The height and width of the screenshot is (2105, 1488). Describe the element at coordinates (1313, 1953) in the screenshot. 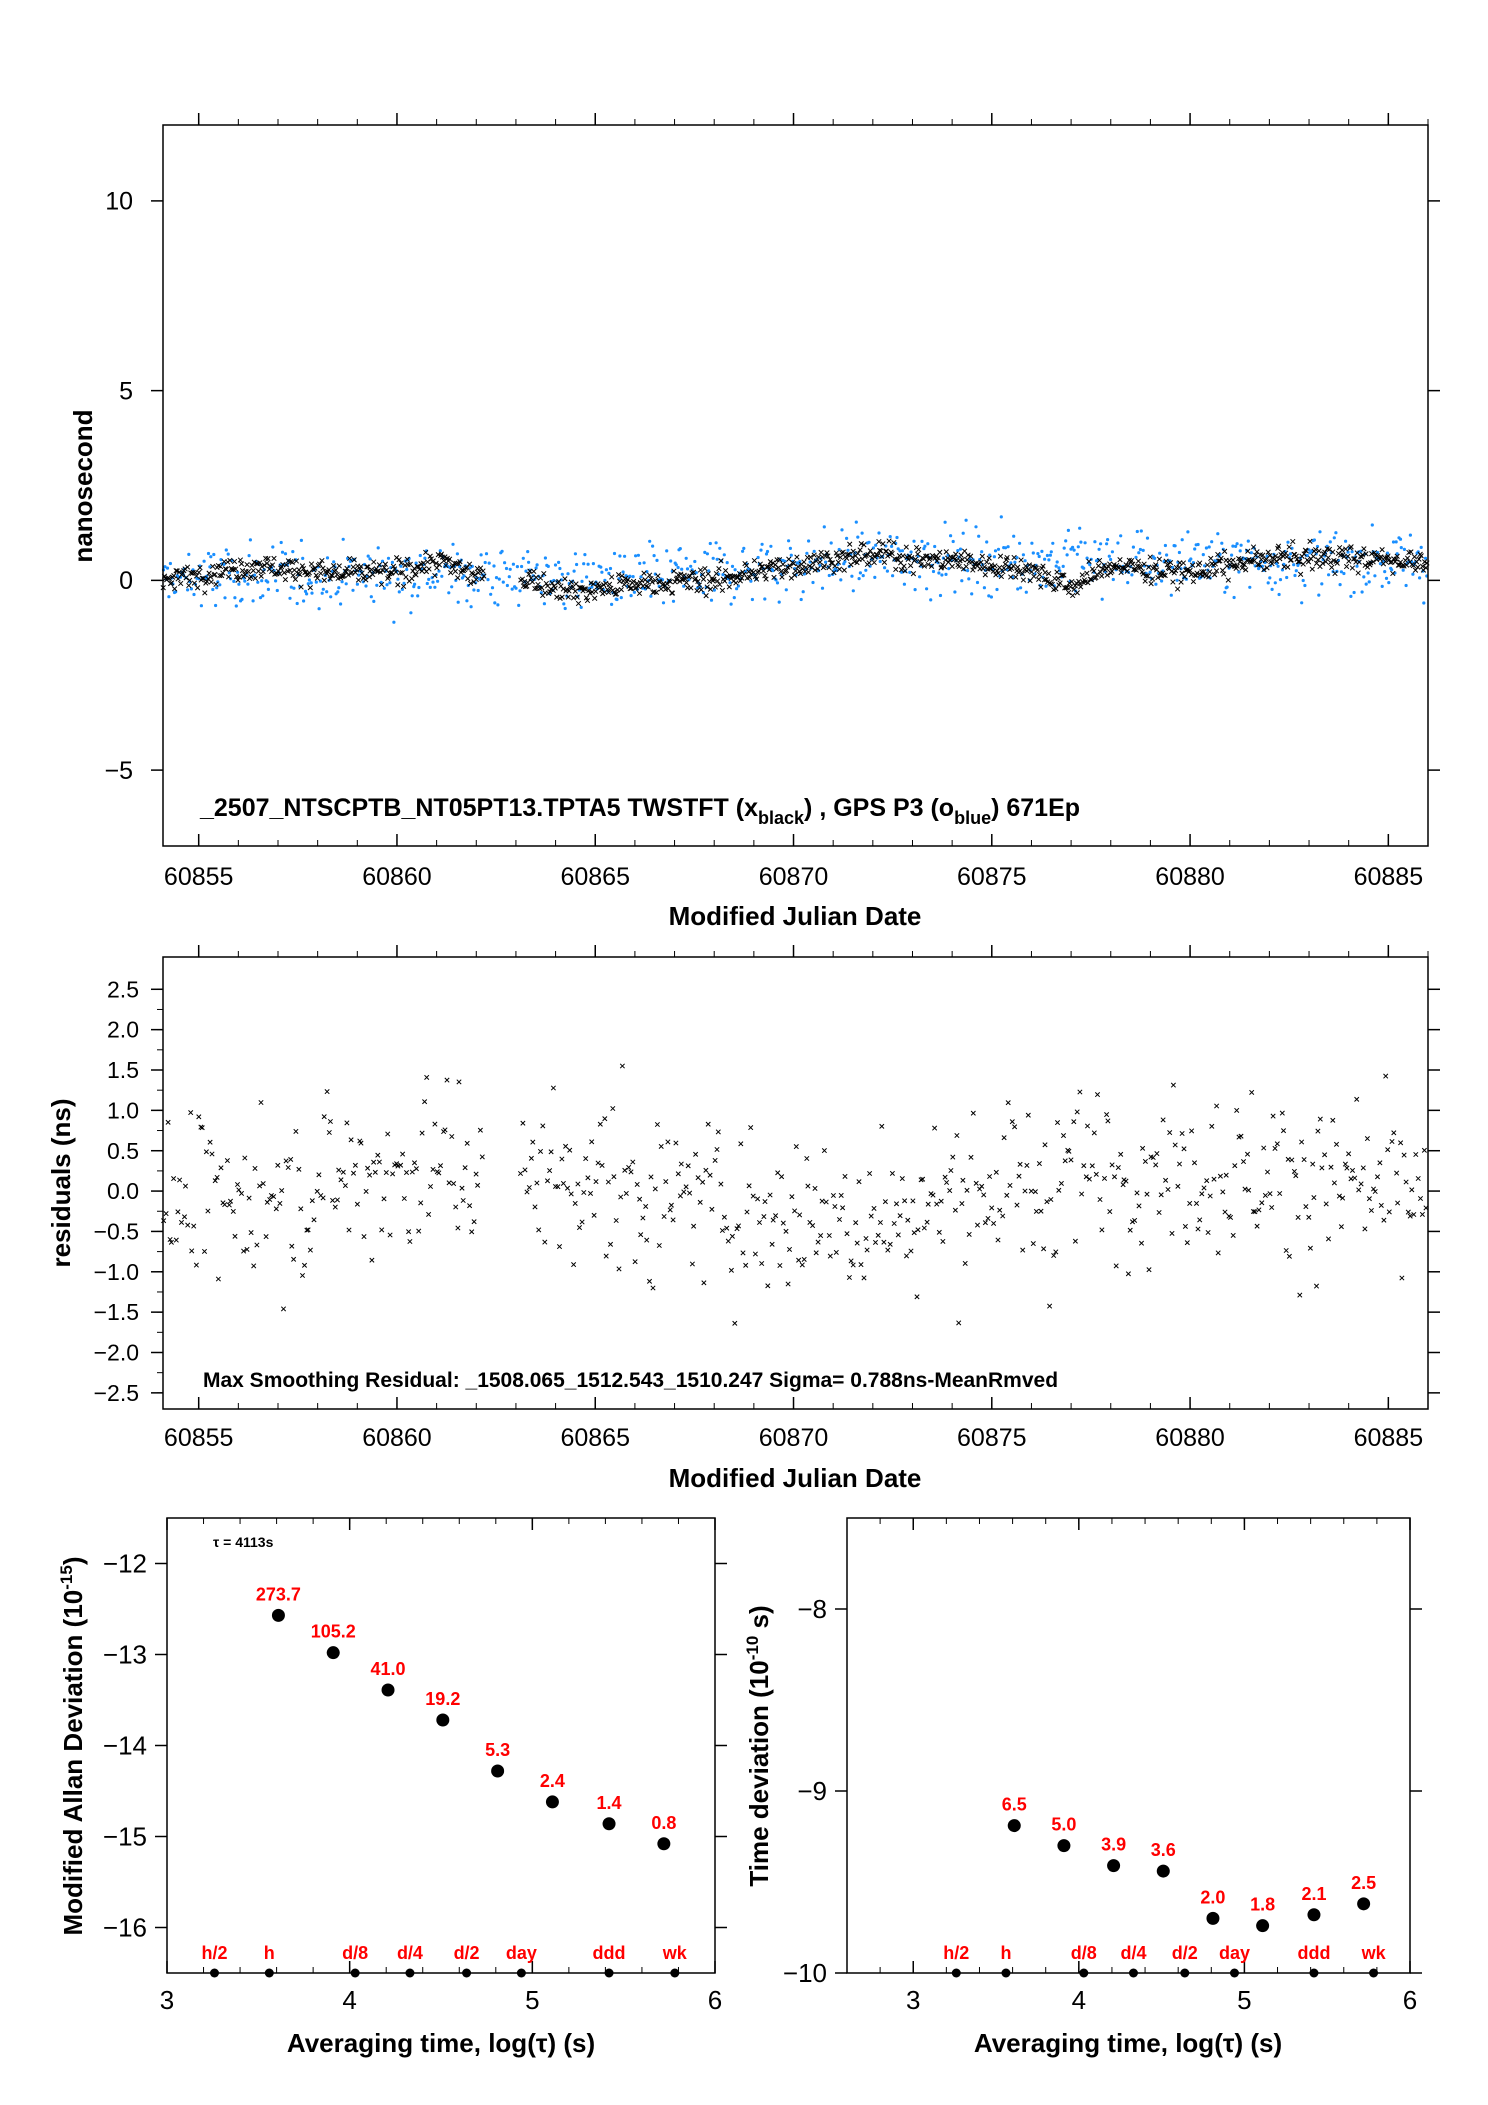

I see `marker-label: ddd` at that location.